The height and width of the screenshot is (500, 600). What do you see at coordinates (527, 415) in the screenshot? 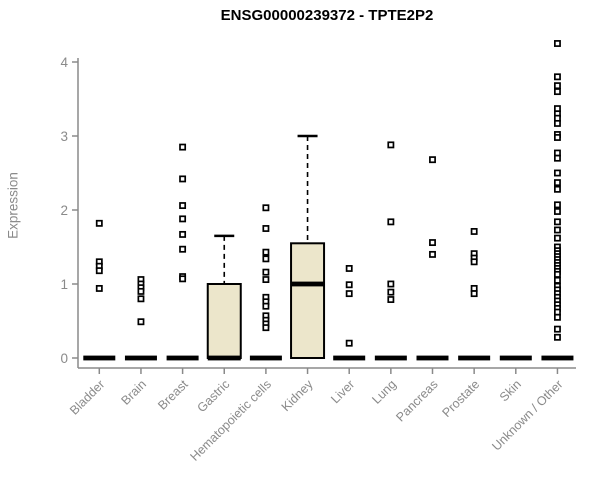
I see `x-category-label: Unknown / Other` at bounding box center [527, 415].